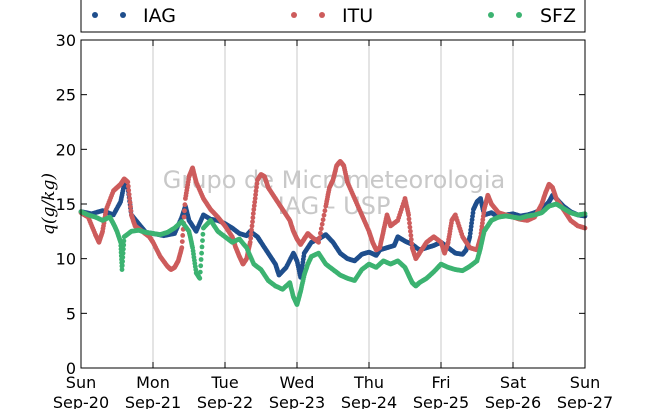 This screenshot has width=650, height=409. I want to click on x-tick-label-day: Sat, so click(513, 382).